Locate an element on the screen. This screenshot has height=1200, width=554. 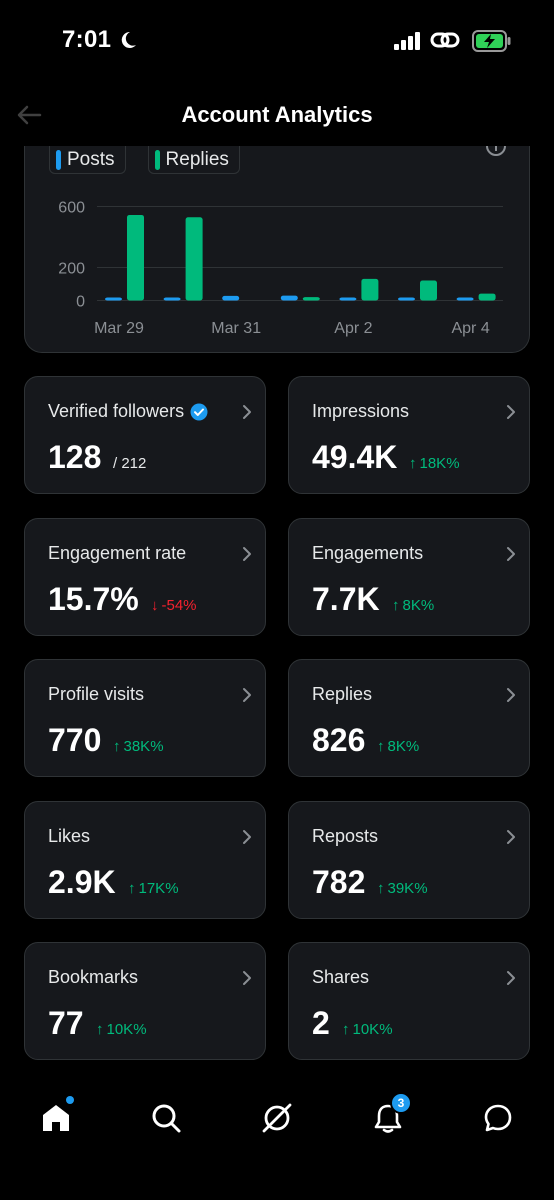
metric-extra-text: / 212 is located at coordinates (130, 463).